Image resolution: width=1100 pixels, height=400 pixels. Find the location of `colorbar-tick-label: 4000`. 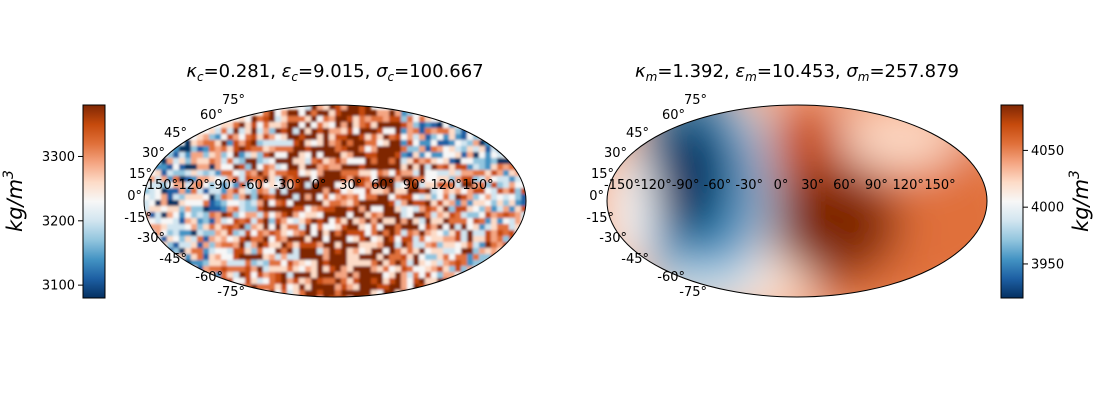

colorbar-tick-label: 4000 is located at coordinates (1047, 208).